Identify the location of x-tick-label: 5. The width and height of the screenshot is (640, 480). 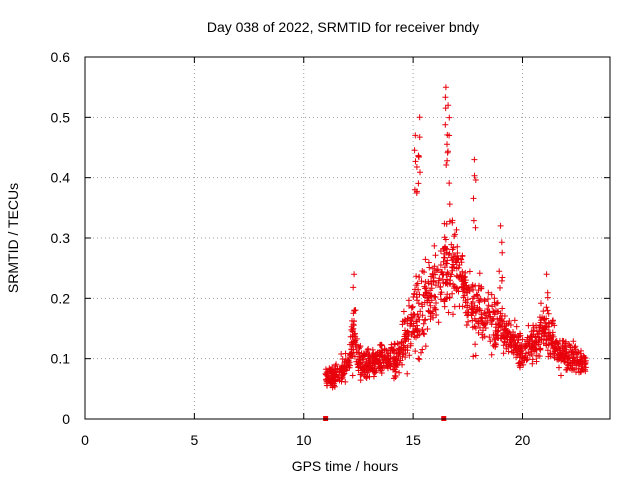
(194, 440).